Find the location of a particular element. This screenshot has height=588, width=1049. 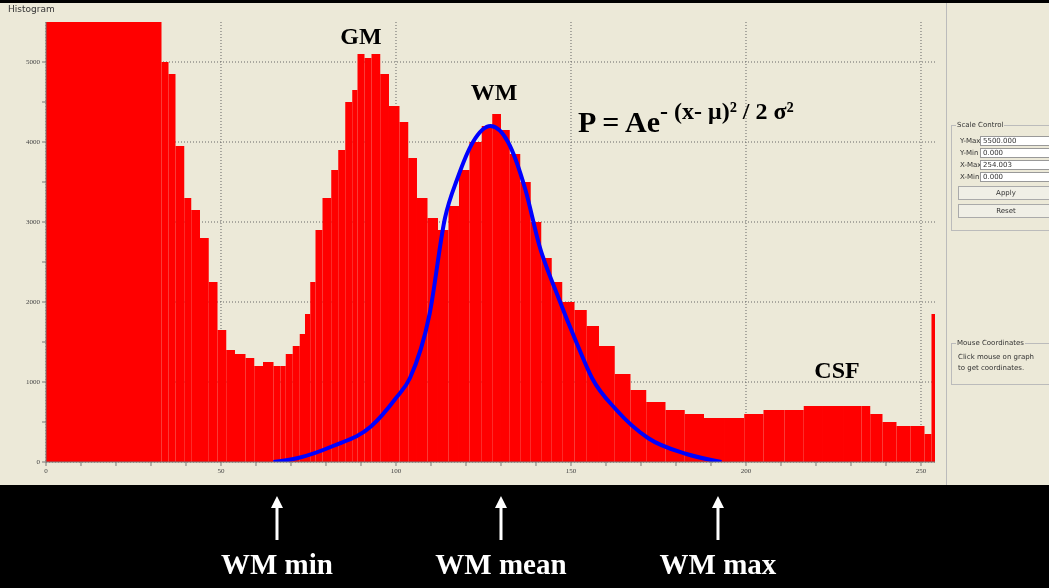

annotation: WM is located at coordinates (494, 91).